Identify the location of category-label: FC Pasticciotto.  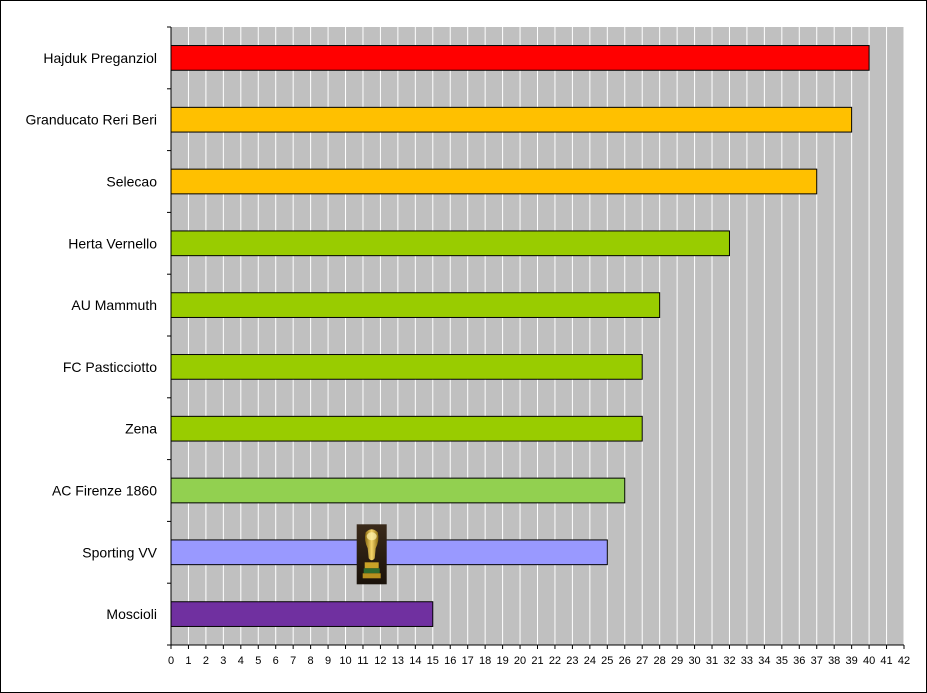
(110, 367).